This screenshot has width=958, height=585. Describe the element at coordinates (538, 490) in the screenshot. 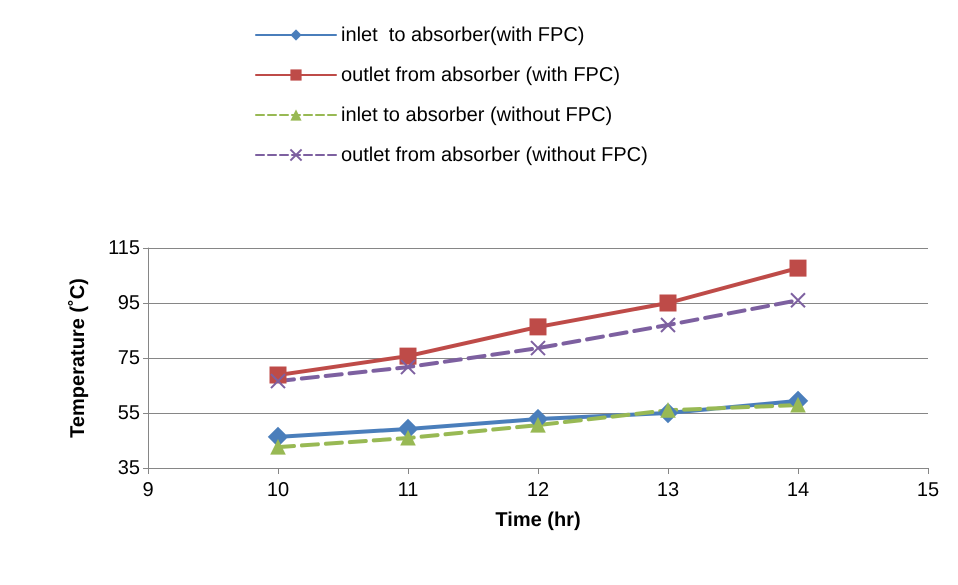

I see `x-tick-label: 12` at that location.